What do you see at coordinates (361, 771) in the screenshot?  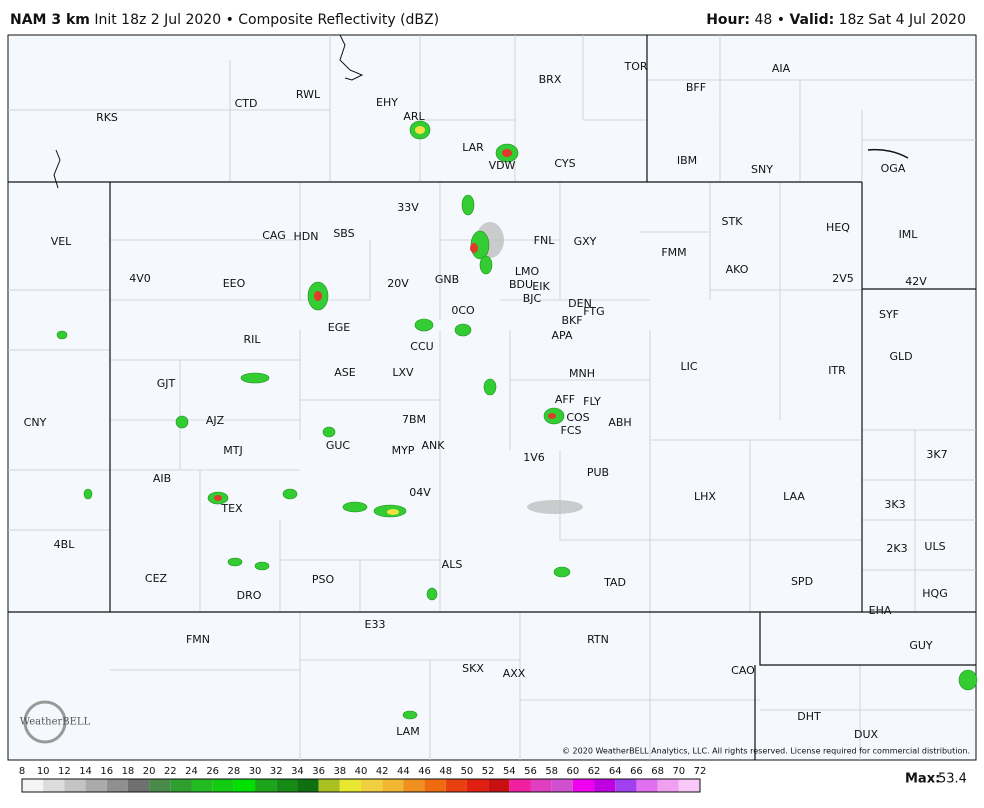 I see `colorbar-tick-label: 40` at bounding box center [361, 771].